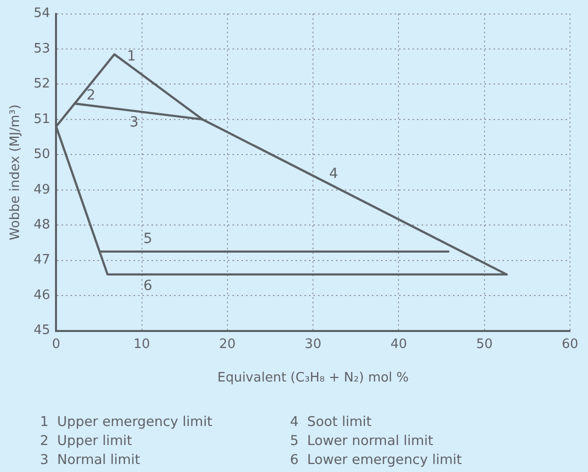  What do you see at coordinates (42, 14) in the screenshot?
I see `y-tick-label: 54` at bounding box center [42, 14].